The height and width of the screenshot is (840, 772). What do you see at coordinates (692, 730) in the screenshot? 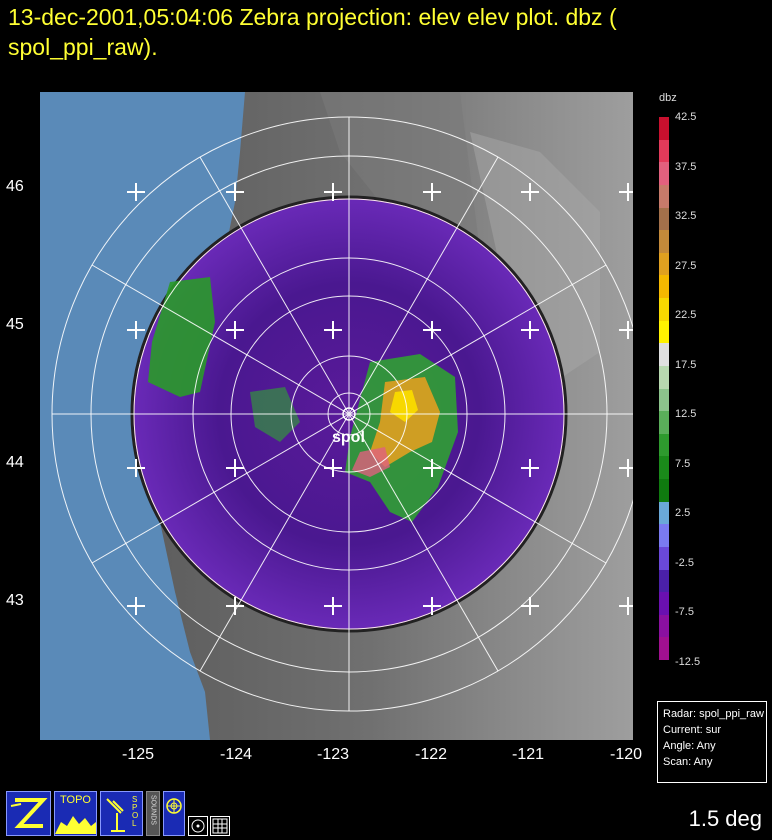
I see `current-scan: Current: sur` at bounding box center [692, 730].